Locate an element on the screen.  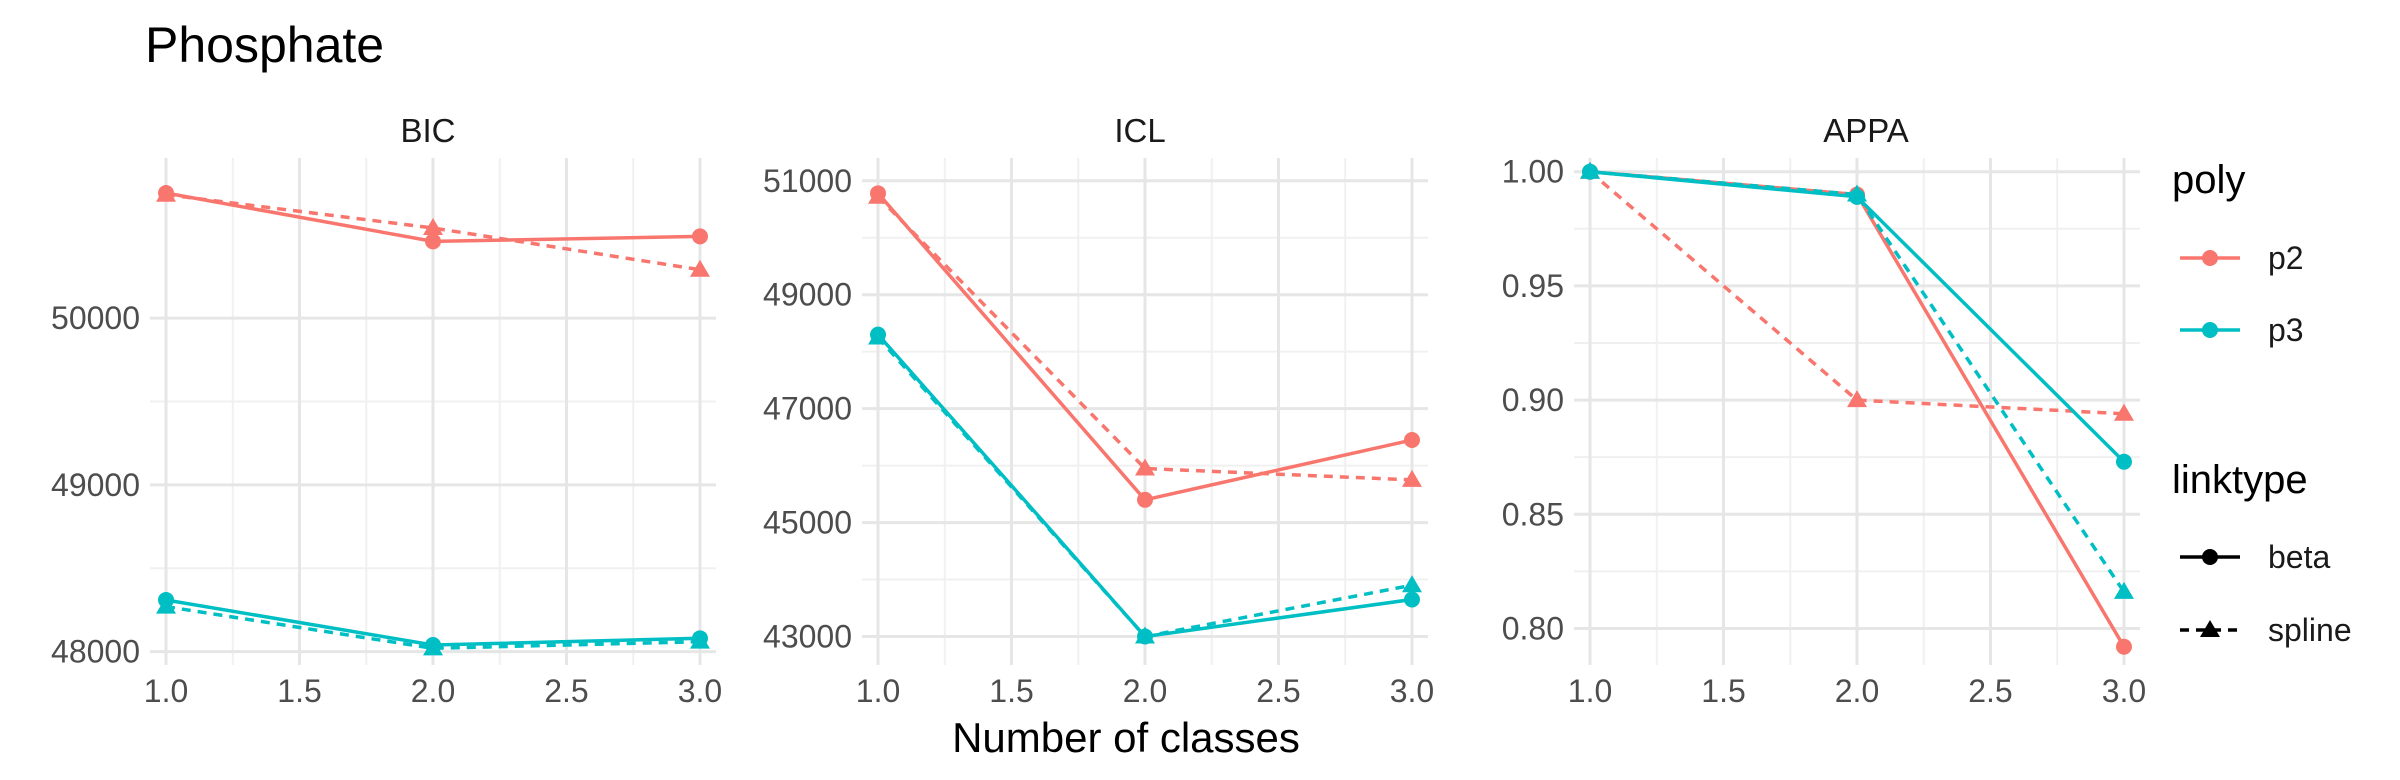
y-tick-label: 51000 is located at coordinates (807, 181).